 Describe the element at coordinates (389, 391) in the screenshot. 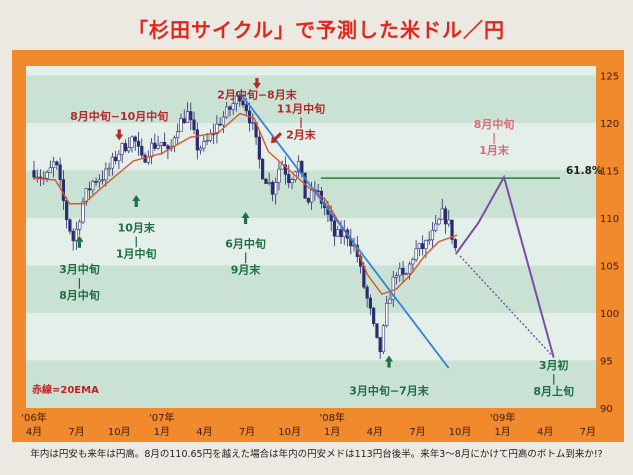

I see `annotation-text: 3月中旬−7月末` at that location.